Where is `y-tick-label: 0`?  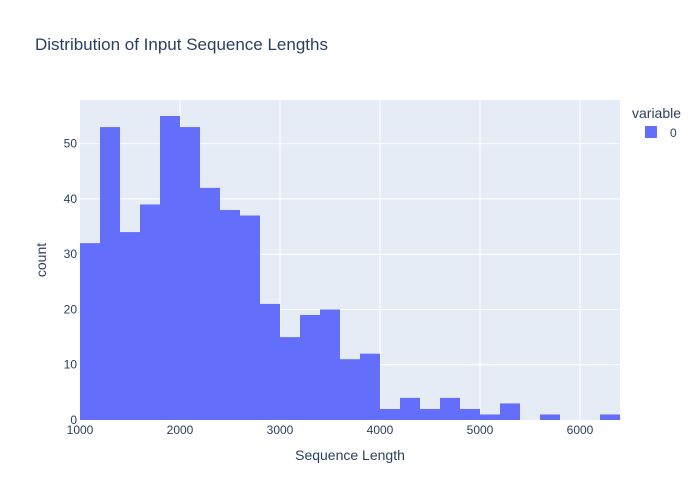
y-tick-label: 0 is located at coordinates (73, 420).